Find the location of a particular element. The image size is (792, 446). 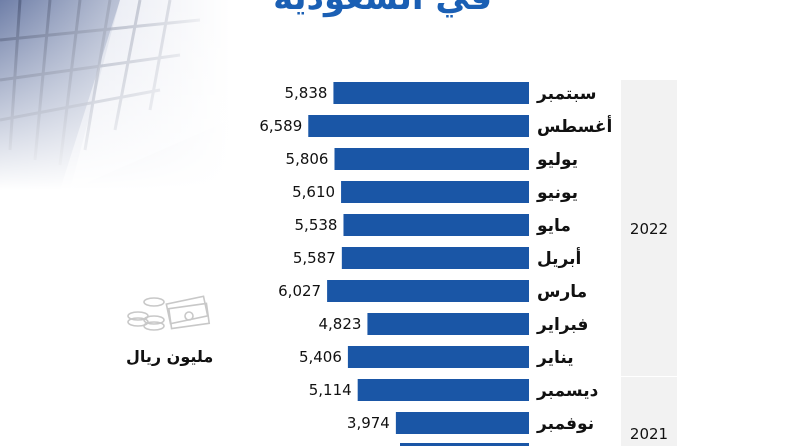

year-label-2022: 2022 is located at coordinates (649, 229).